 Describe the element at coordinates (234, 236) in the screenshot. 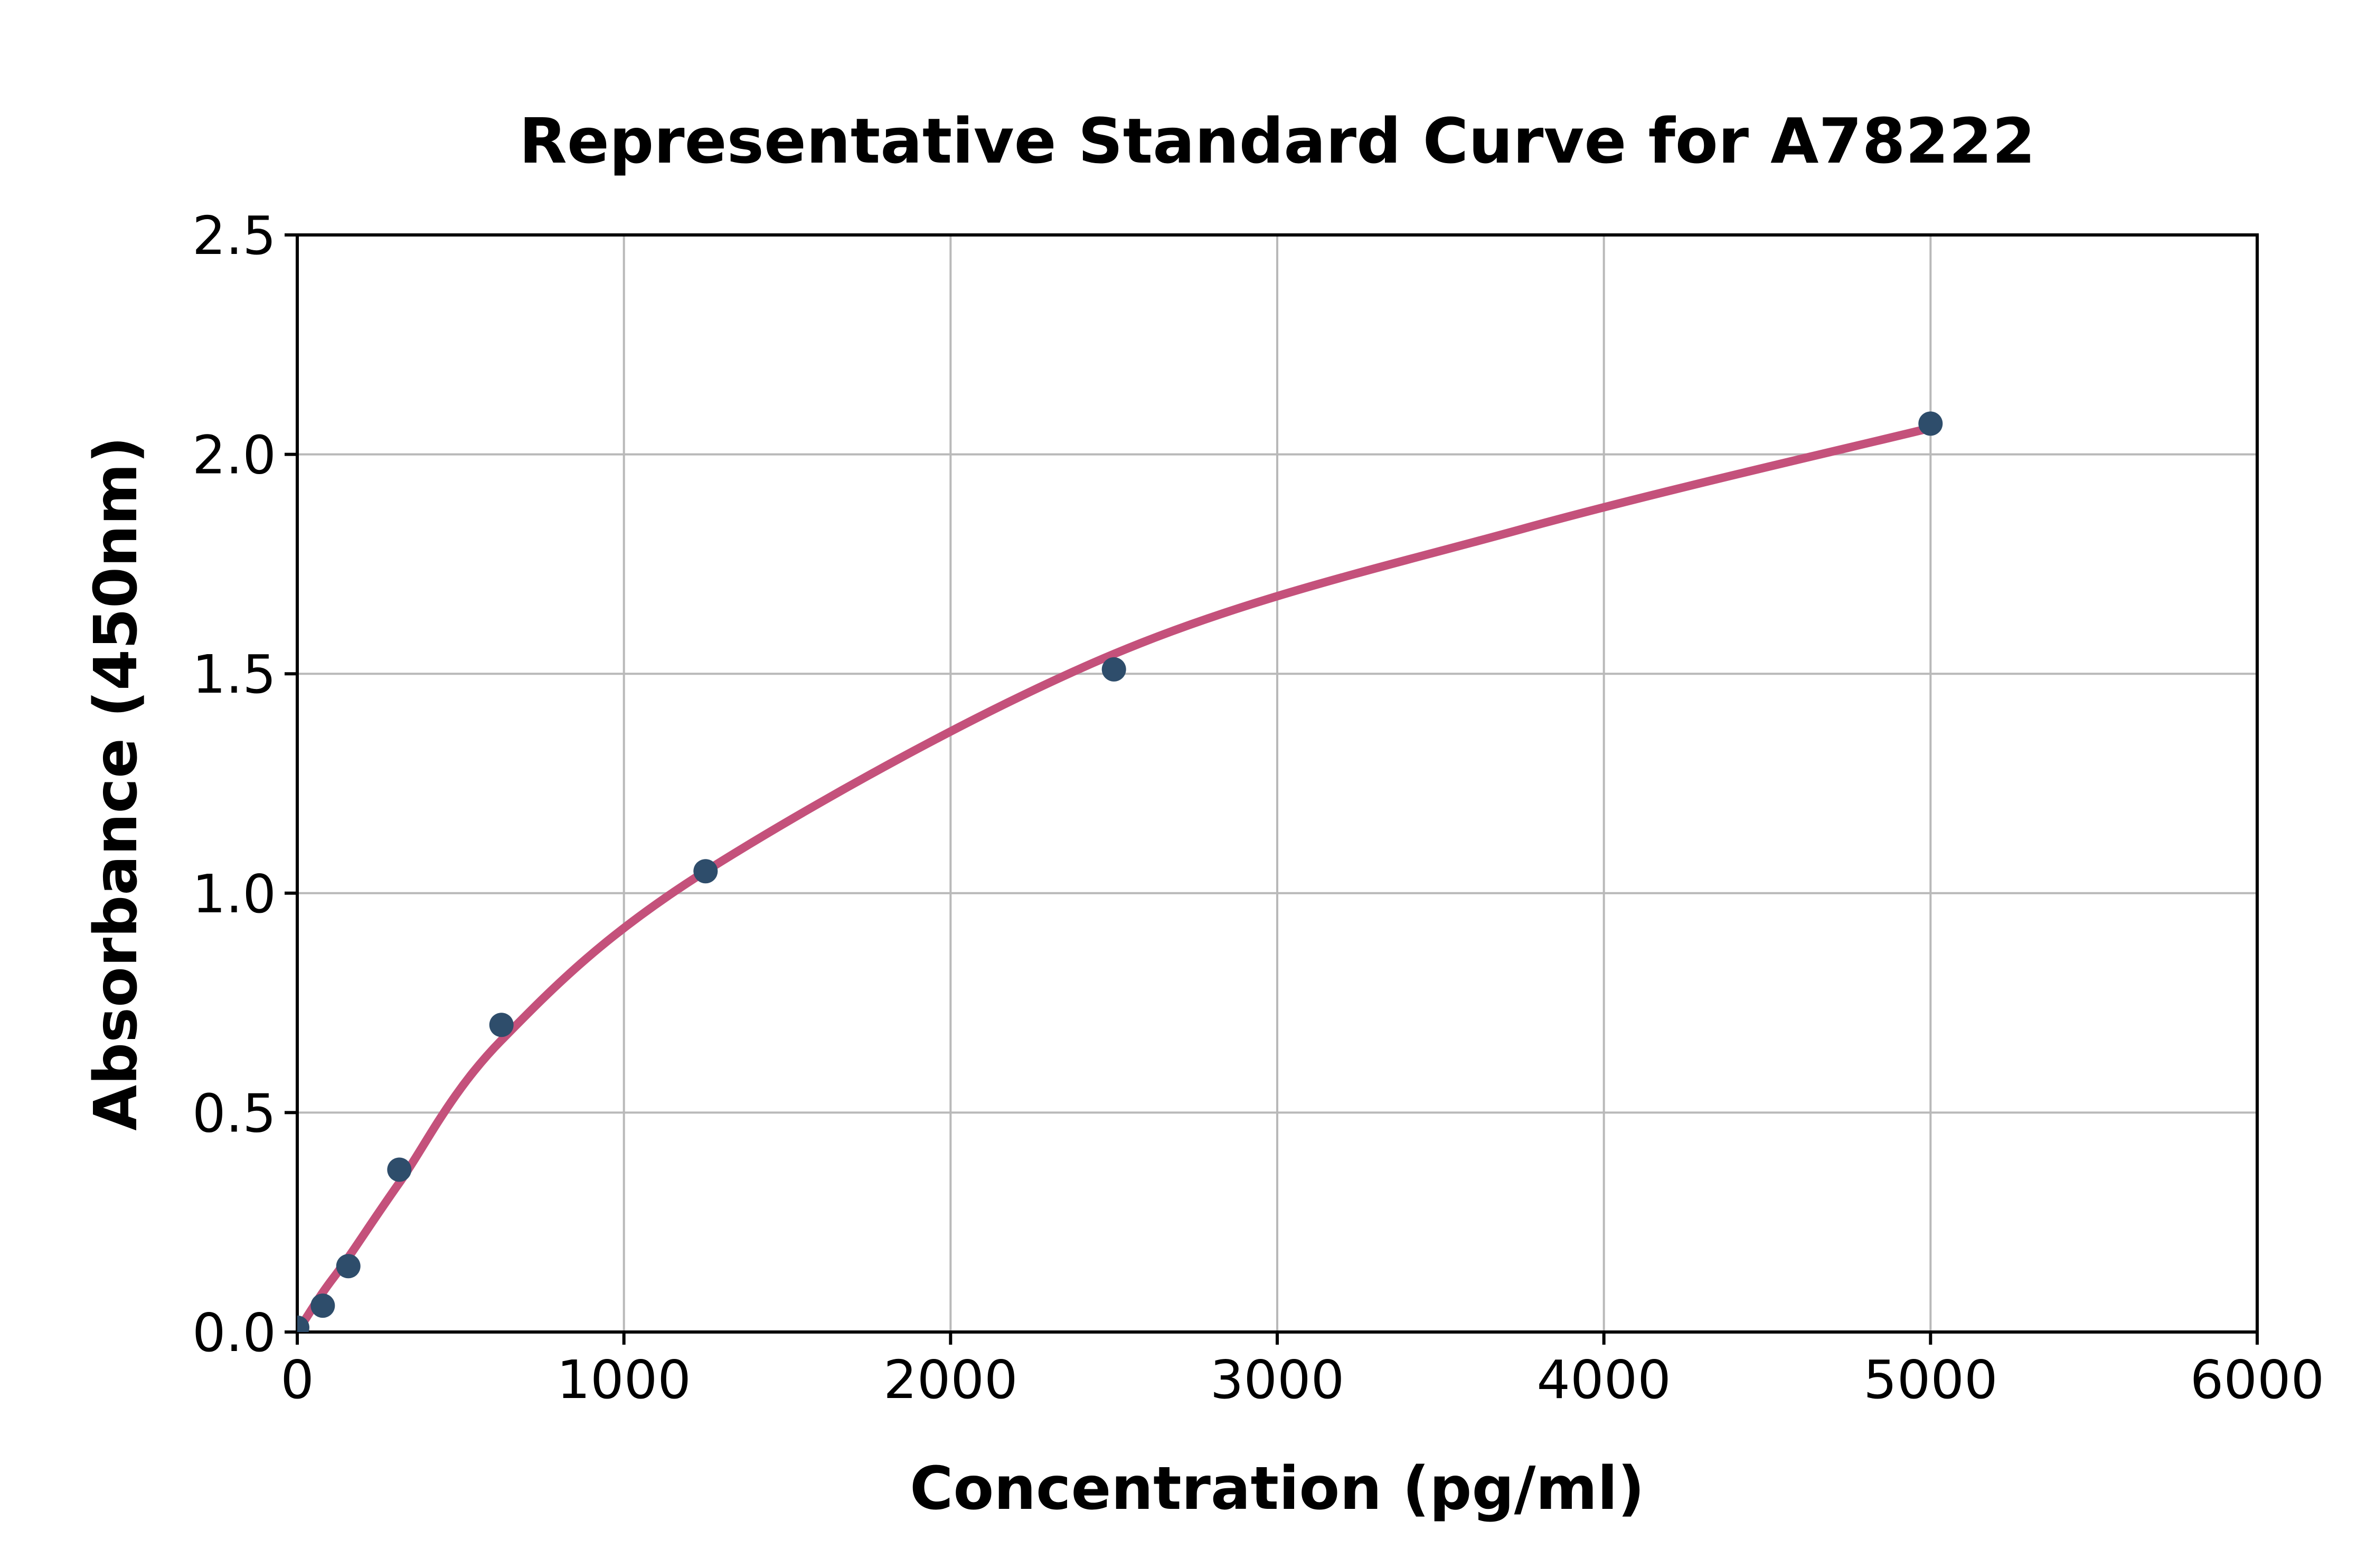

I see `y-tick-label: 2.5` at that location.